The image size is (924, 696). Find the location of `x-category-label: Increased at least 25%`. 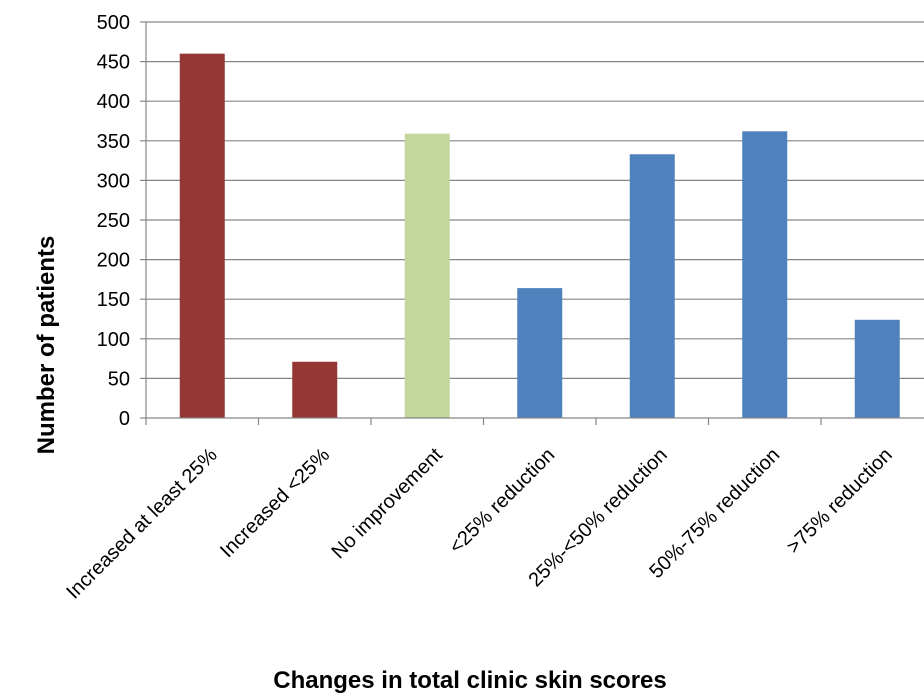

x-category-label: Increased at least 25% is located at coordinates (142, 524).